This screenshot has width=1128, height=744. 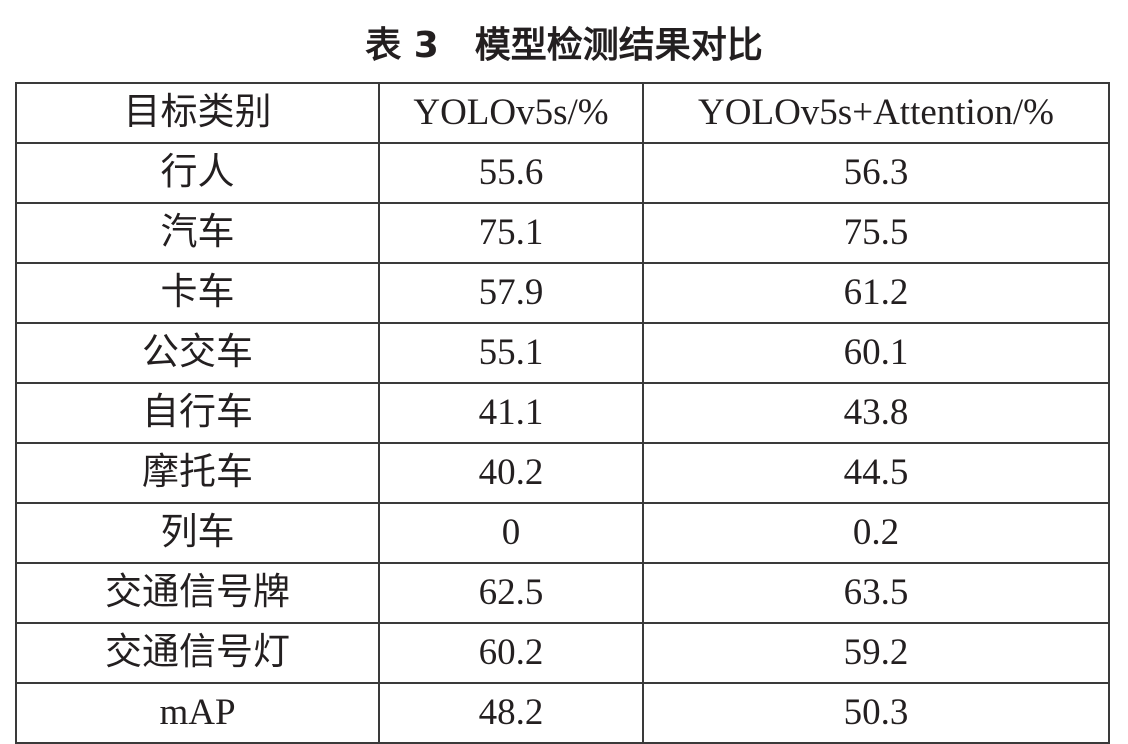 What do you see at coordinates (197, 533) in the screenshot?
I see `table-cell: 列车` at bounding box center [197, 533].